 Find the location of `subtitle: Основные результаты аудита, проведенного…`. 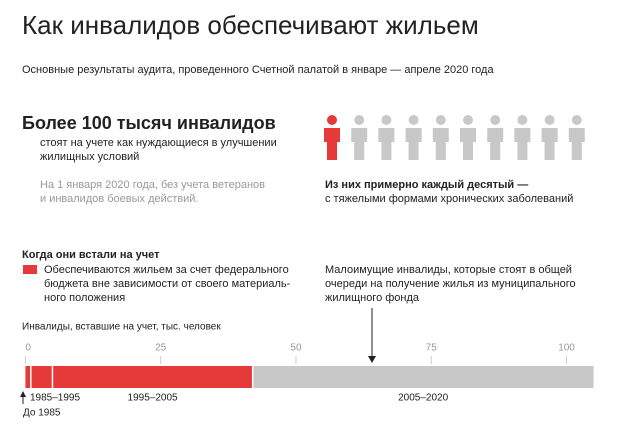

subtitle: Основные результаты аудита, проведенного… is located at coordinates (258, 70).